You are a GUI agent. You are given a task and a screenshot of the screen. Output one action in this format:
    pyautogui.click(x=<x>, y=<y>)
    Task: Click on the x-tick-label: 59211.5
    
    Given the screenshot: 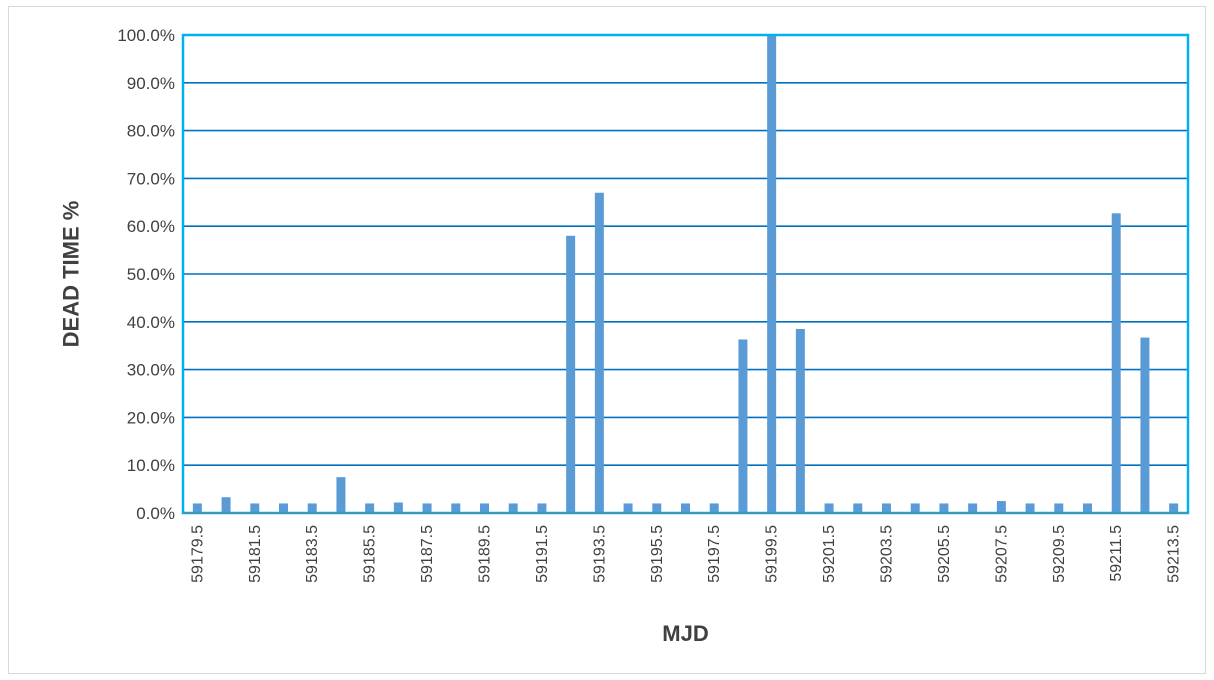 What is the action you would take?
    pyautogui.click(x=1116, y=553)
    